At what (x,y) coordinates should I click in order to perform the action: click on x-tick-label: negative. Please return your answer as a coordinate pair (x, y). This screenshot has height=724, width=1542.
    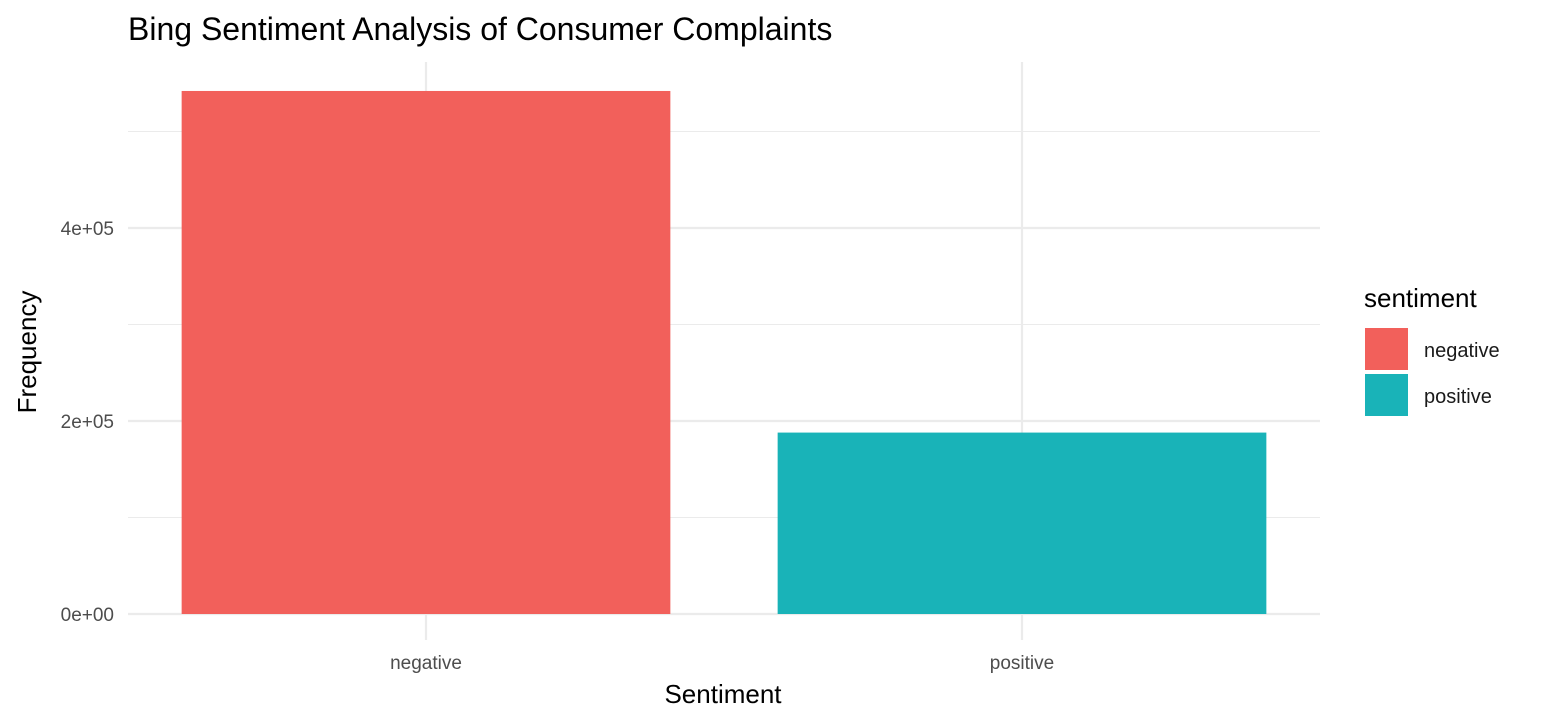
    Looking at the image, I should click on (426, 663).